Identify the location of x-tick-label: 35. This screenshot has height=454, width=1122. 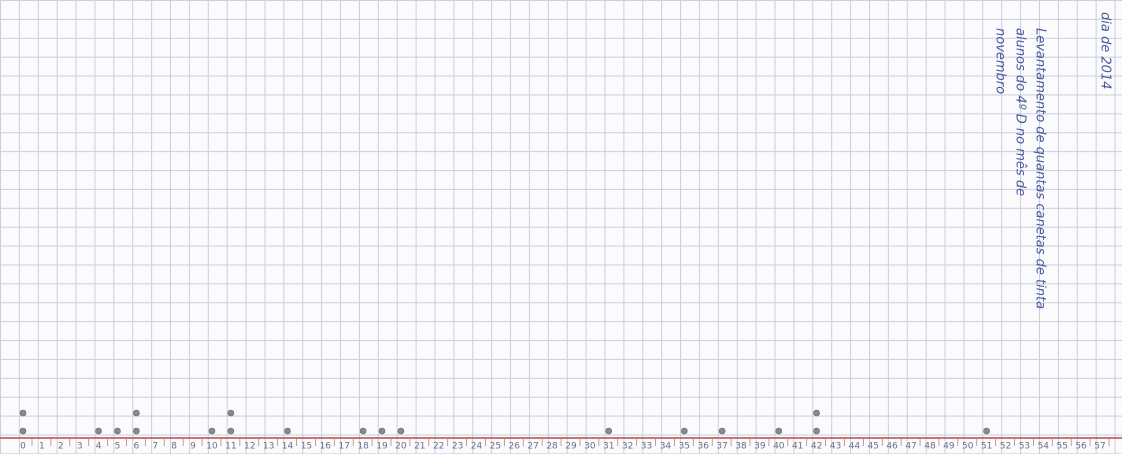
(684, 447).